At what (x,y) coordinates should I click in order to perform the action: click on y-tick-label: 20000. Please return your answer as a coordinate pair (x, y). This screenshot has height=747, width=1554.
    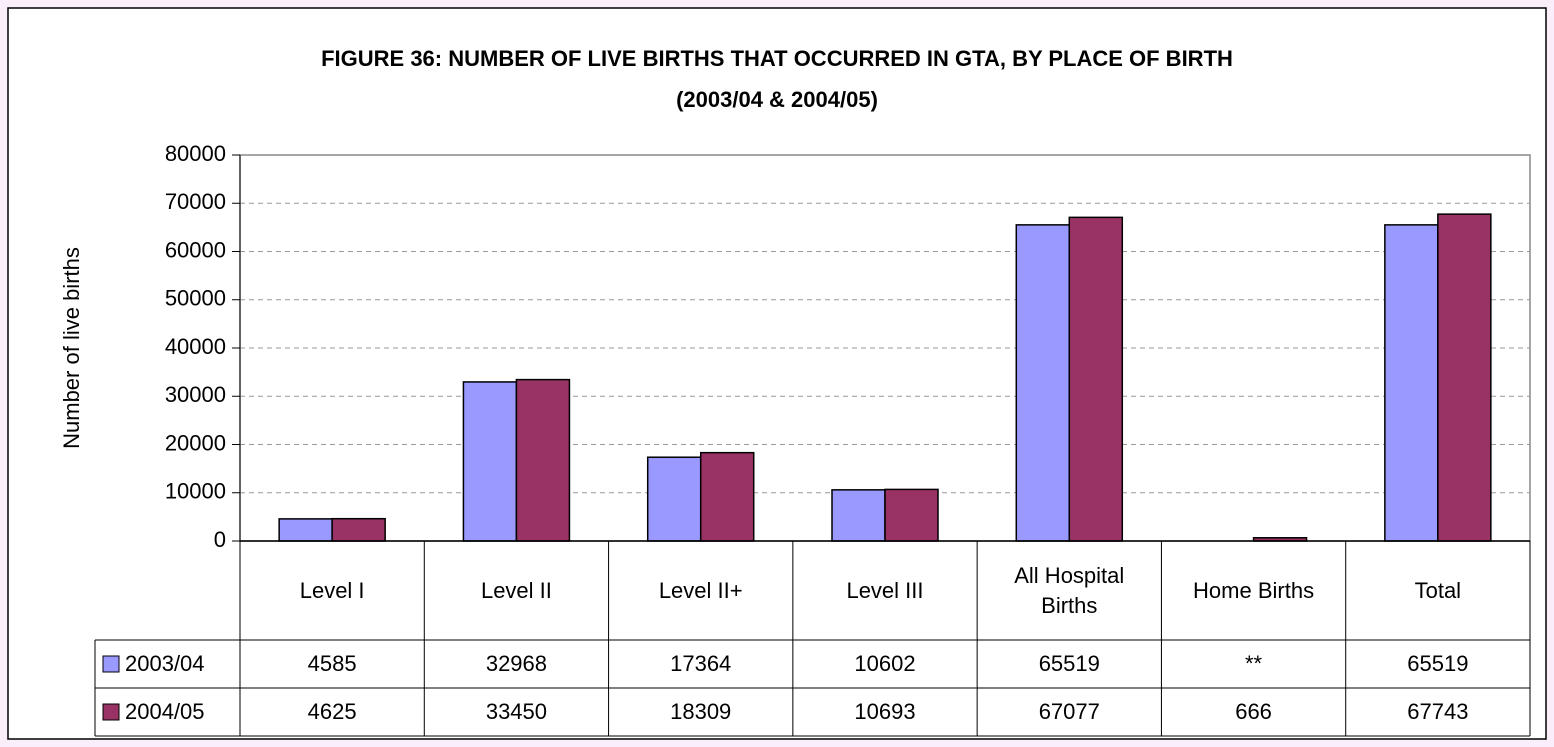
    Looking at the image, I should click on (195, 442).